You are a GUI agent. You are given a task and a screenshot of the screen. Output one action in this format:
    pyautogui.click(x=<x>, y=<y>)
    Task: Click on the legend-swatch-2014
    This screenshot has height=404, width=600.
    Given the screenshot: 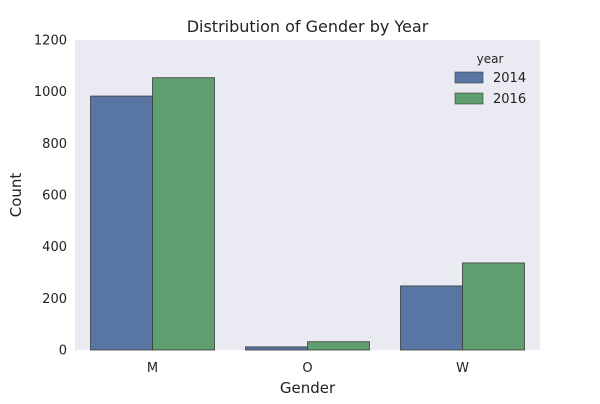 What is the action you would take?
    pyautogui.click(x=469, y=77)
    